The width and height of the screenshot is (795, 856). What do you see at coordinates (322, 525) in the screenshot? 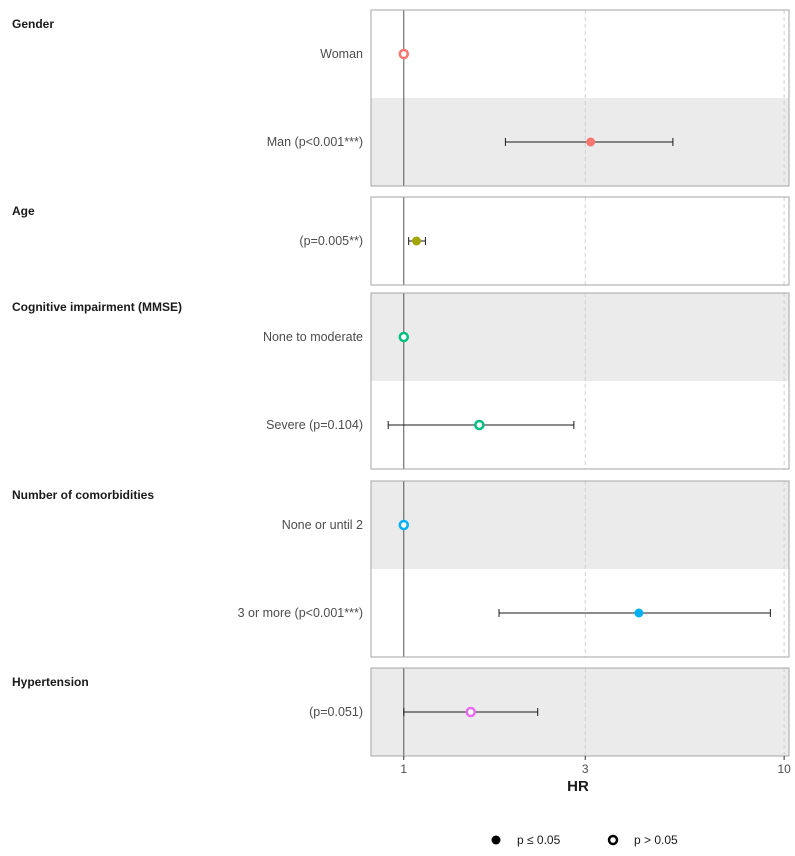
I see `row-label: None or until 2` at bounding box center [322, 525].